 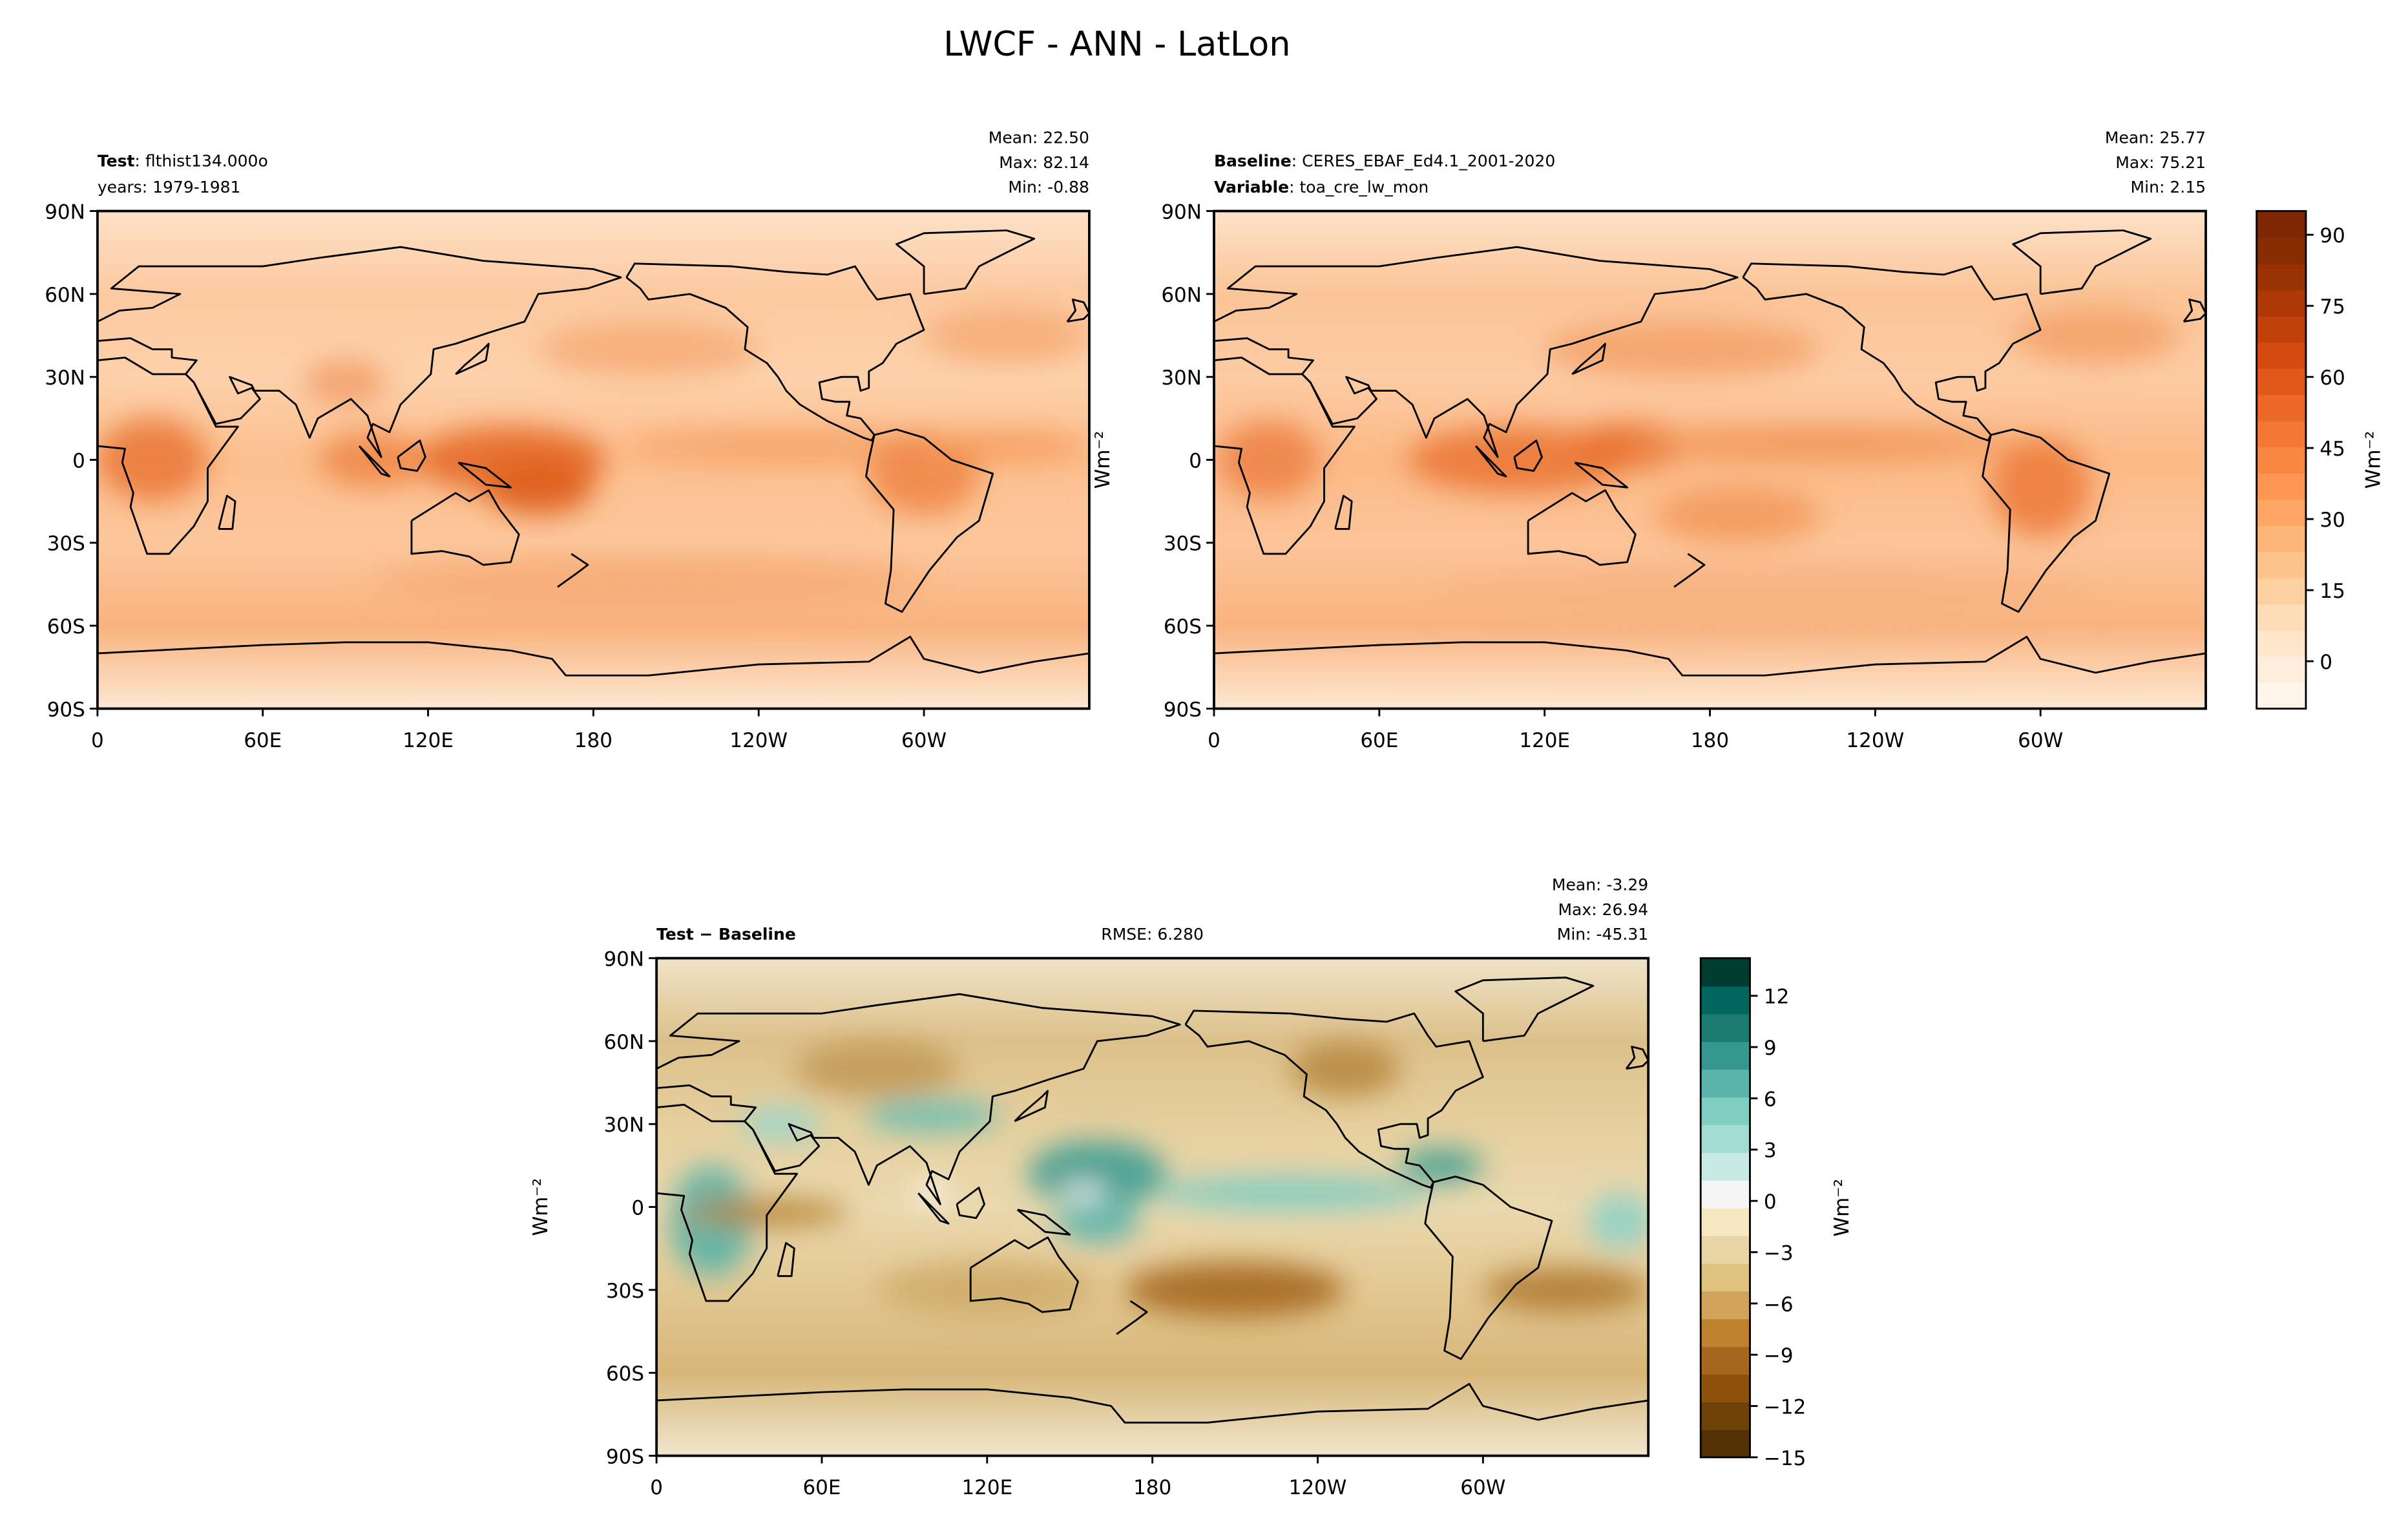 What do you see at coordinates (541, 1207) in the screenshot?
I see `y-axis-label: Wm⁻²` at bounding box center [541, 1207].